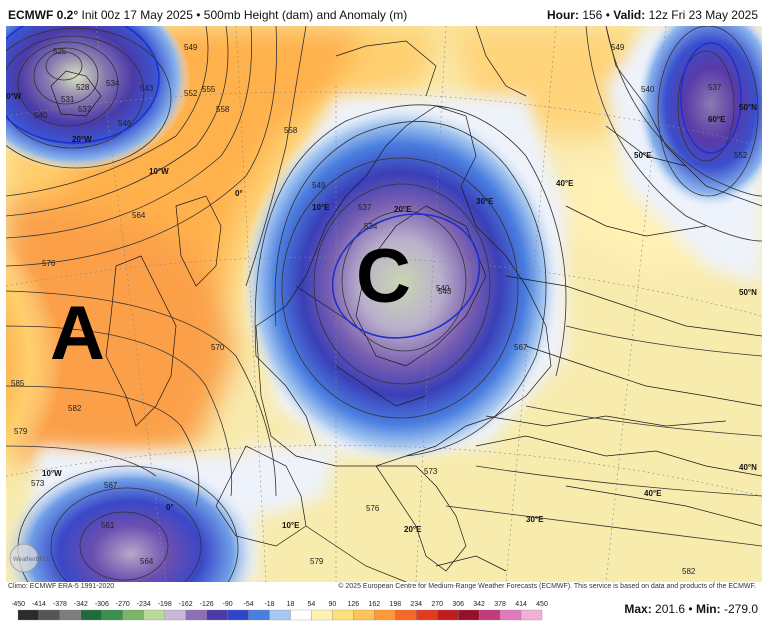 The height and width of the screenshot is (631, 768). Describe the element at coordinates (111, 485) in the screenshot. I see `contour-label: 567` at that location.